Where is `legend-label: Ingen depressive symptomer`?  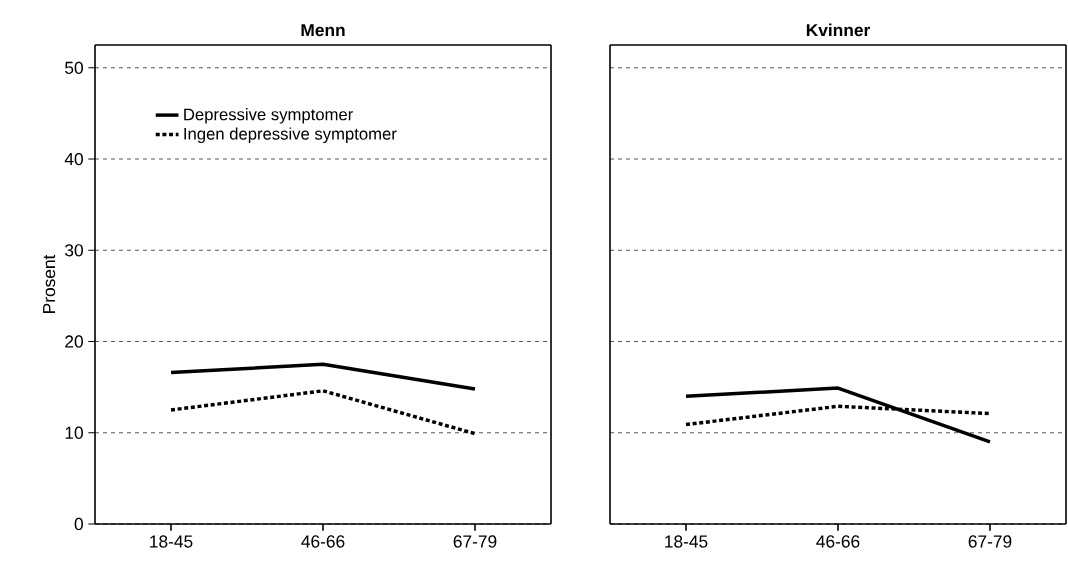
legend-label: Ingen depressive symptomer is located at coordinates (290, 135).